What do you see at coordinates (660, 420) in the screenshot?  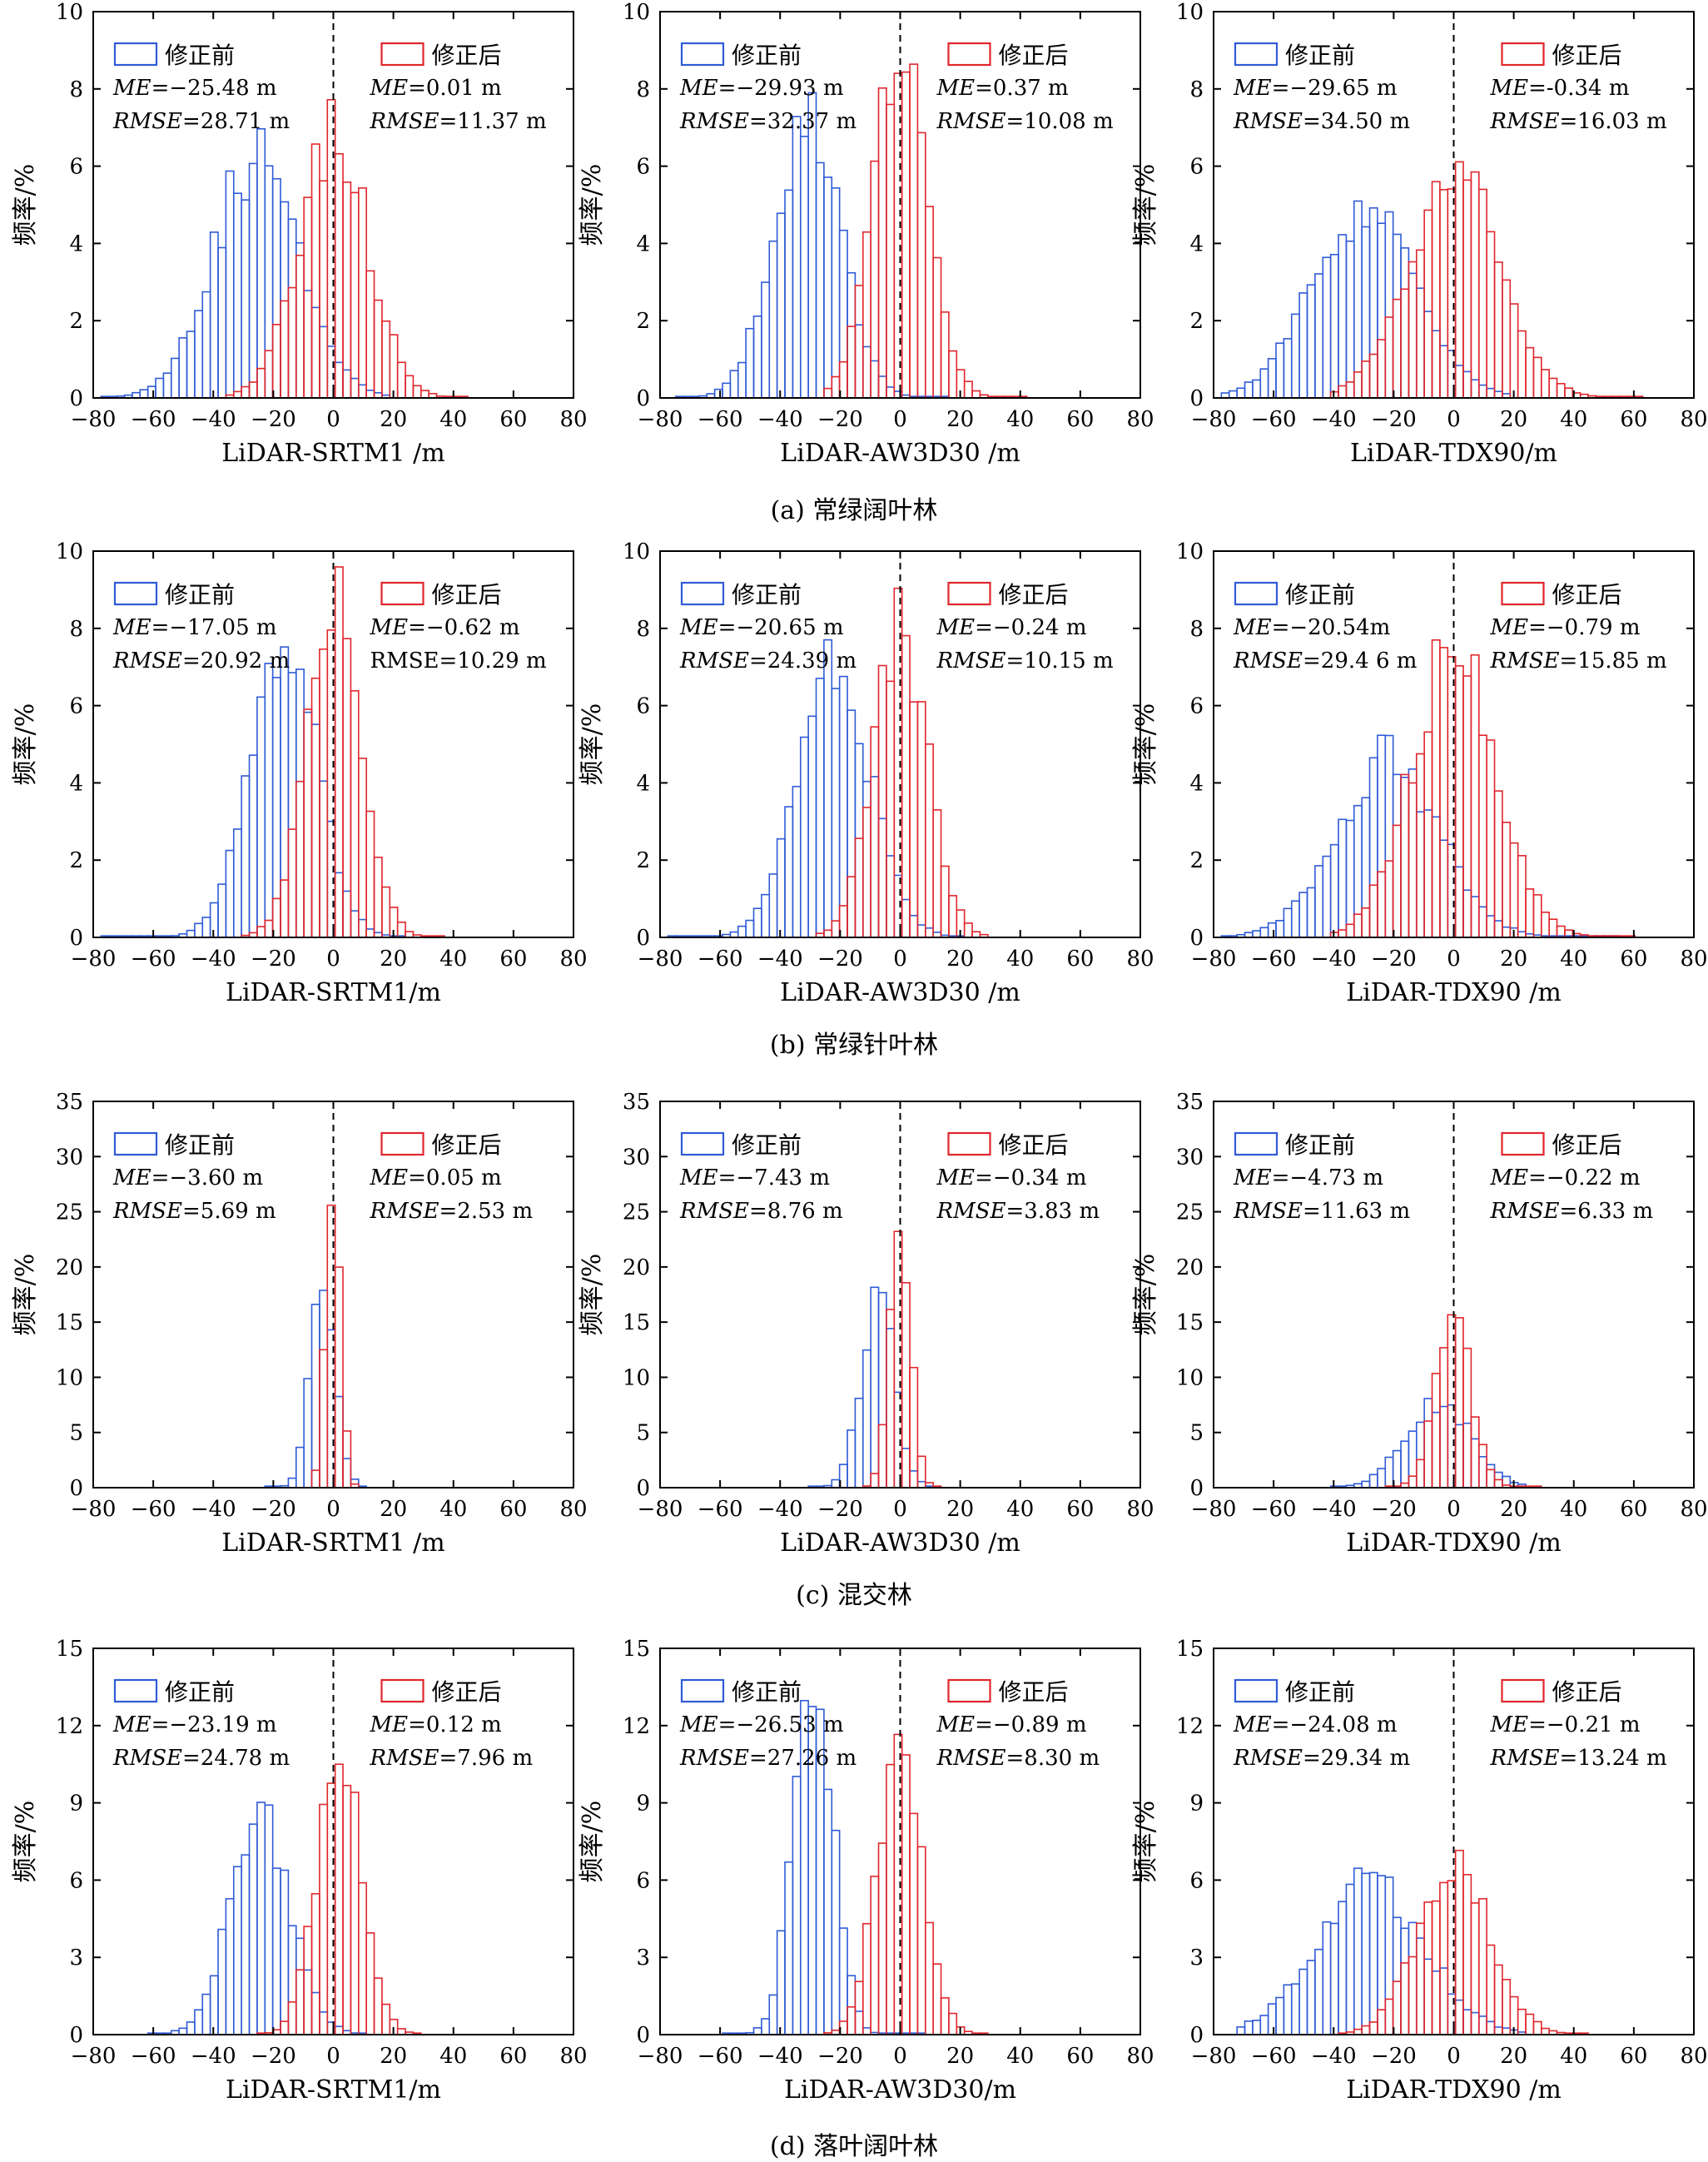 I see `x-tick-label: −80` at bounding box center [660, 420].